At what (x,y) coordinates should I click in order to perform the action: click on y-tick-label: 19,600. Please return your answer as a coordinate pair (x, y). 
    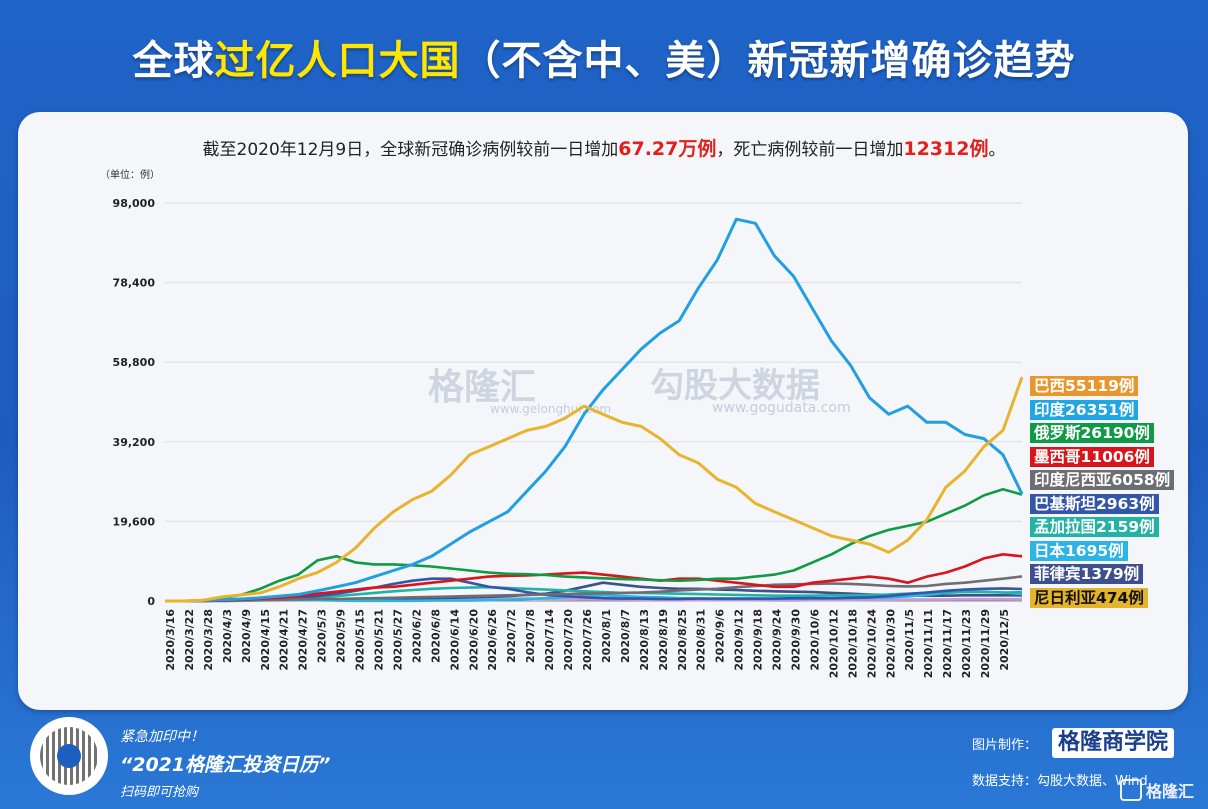
    Looking at the image, I should click on (134, 521).